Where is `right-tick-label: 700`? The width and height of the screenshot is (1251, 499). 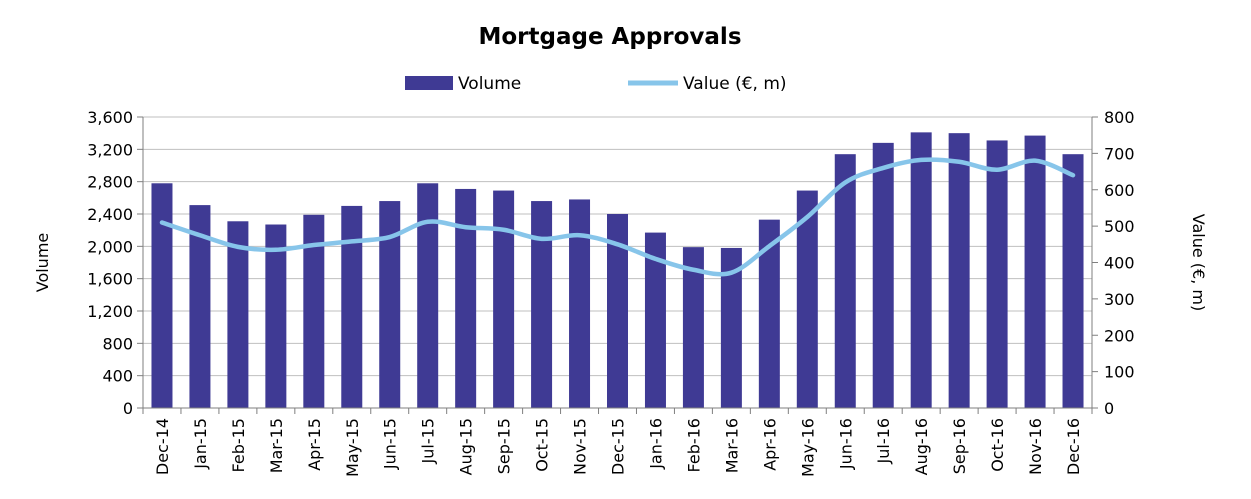 right-tick-label: 700 is located at coordinates (1119, 153).